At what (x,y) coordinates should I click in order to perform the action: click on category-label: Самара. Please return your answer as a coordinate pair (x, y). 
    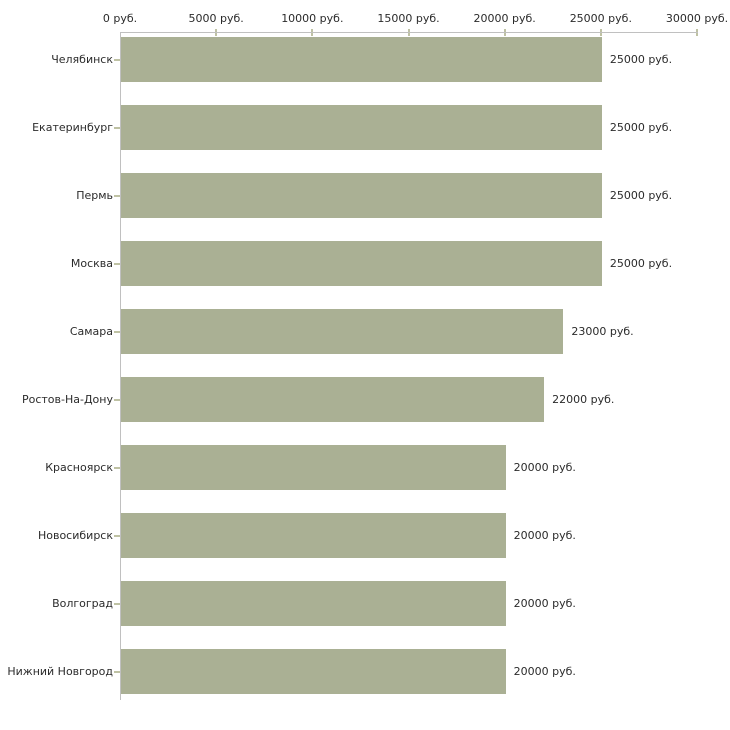
    Looking at the image, I should click on (91, 331).